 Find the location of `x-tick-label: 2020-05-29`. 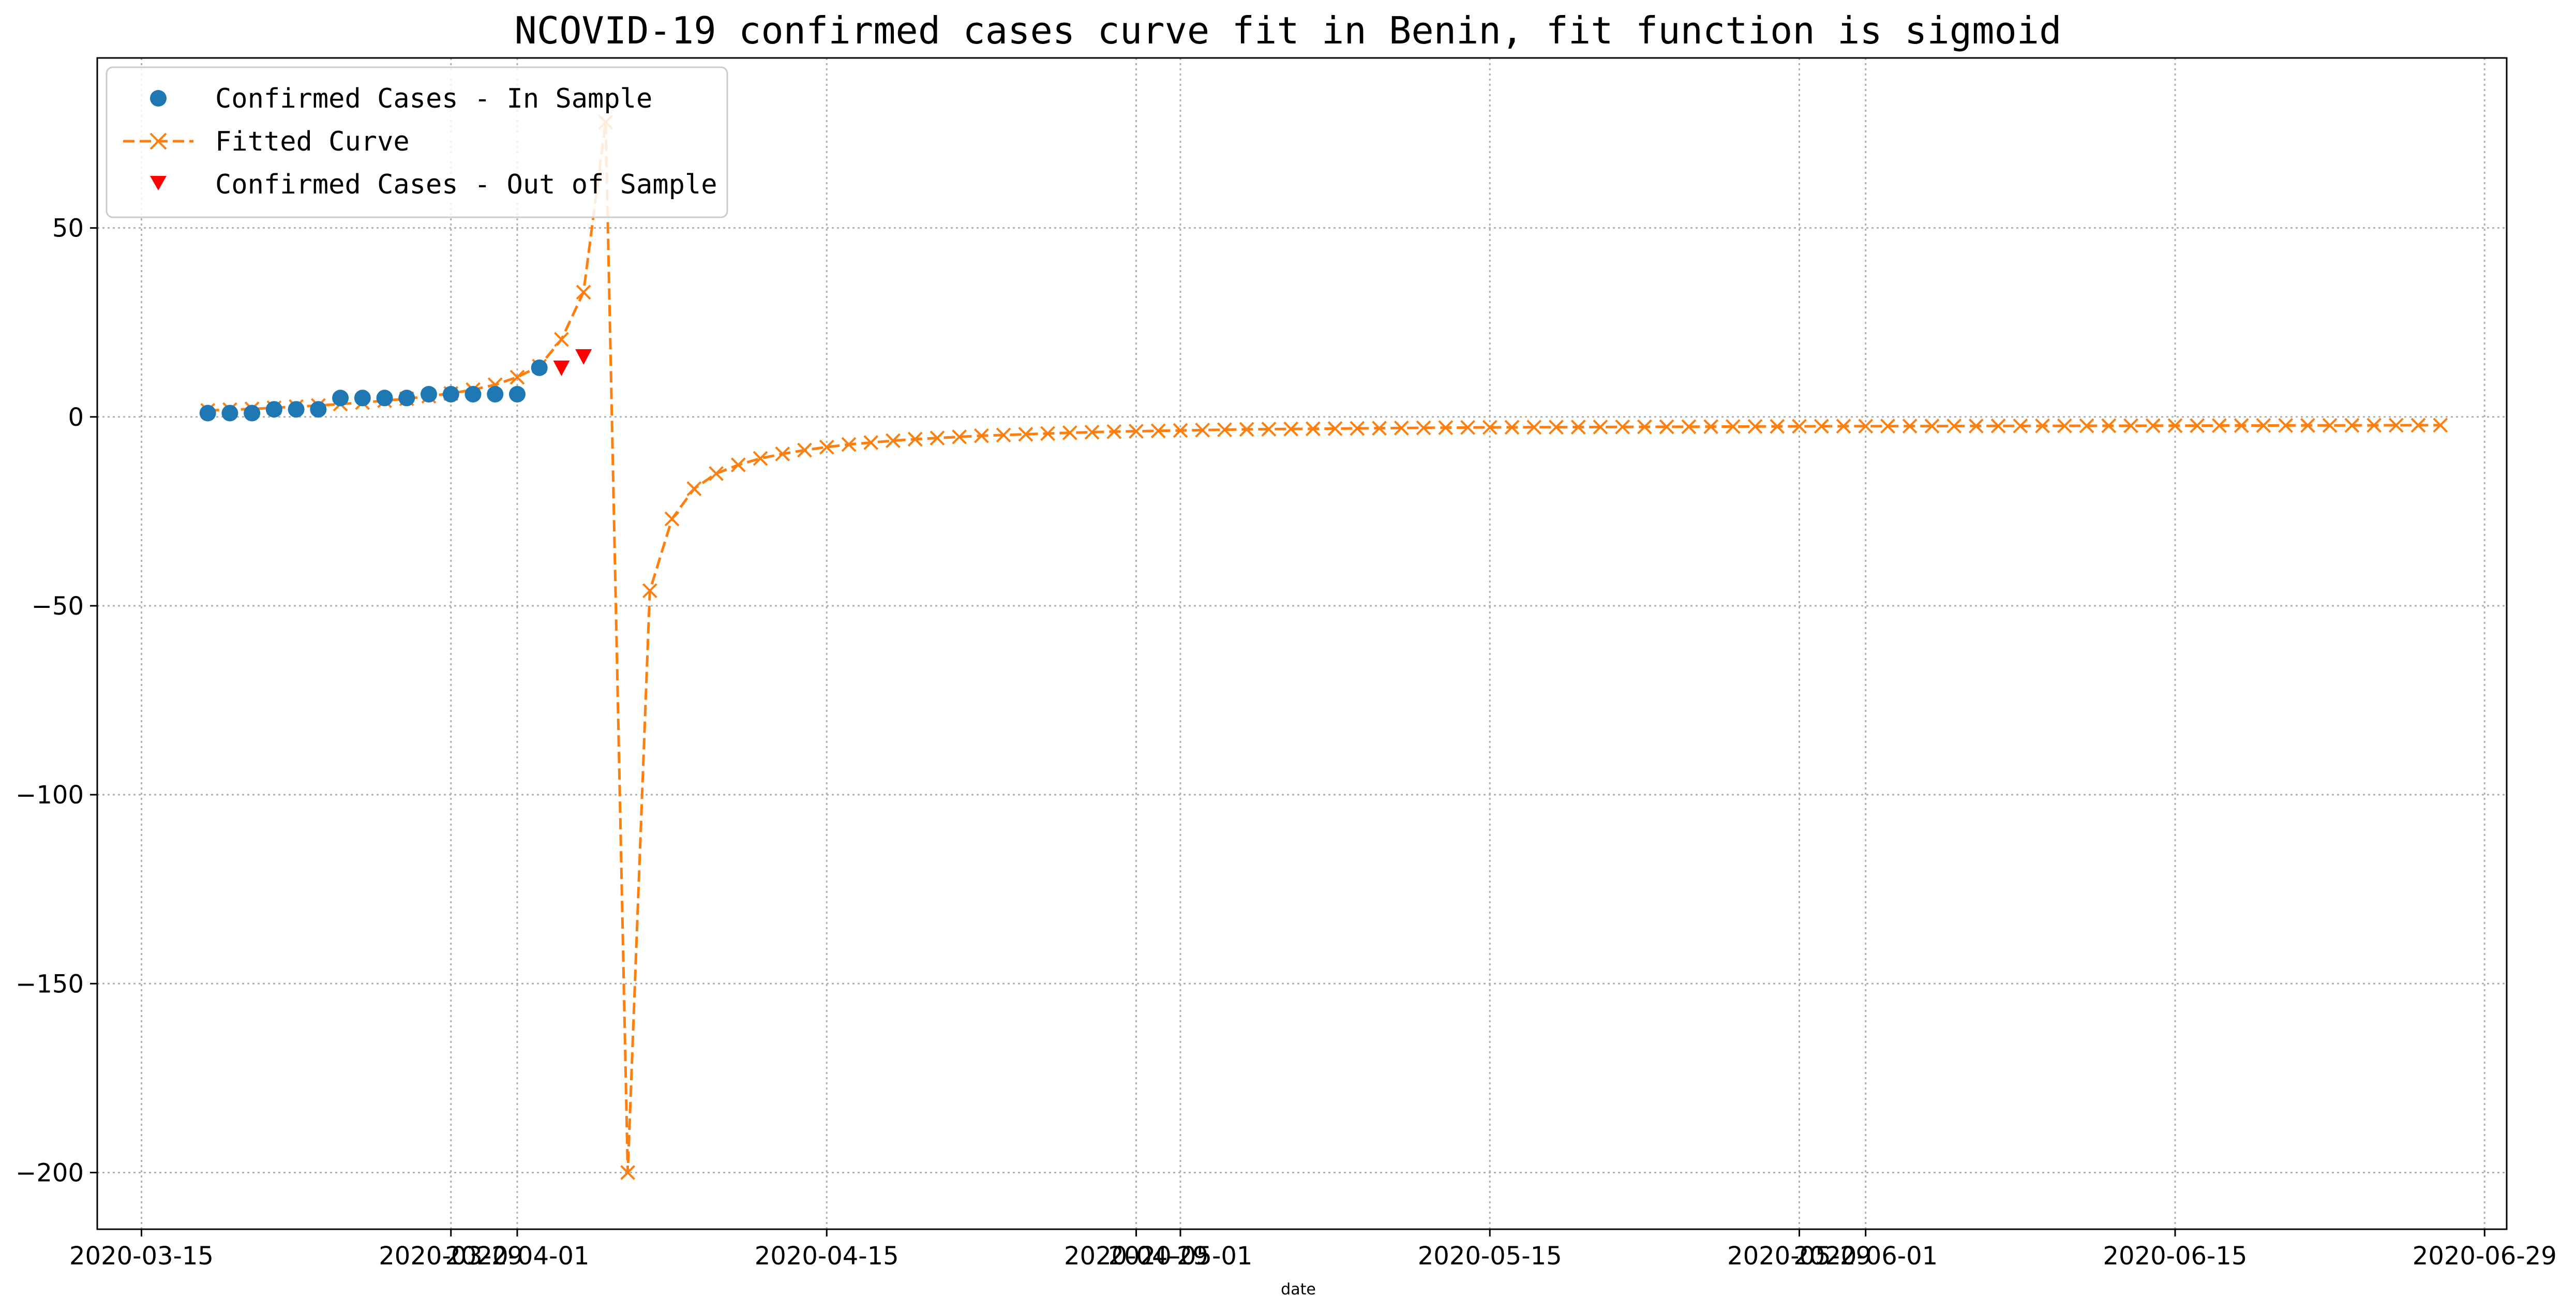

x-tick-label: 2020-05-29 is located at coordinates (1799, 1256).